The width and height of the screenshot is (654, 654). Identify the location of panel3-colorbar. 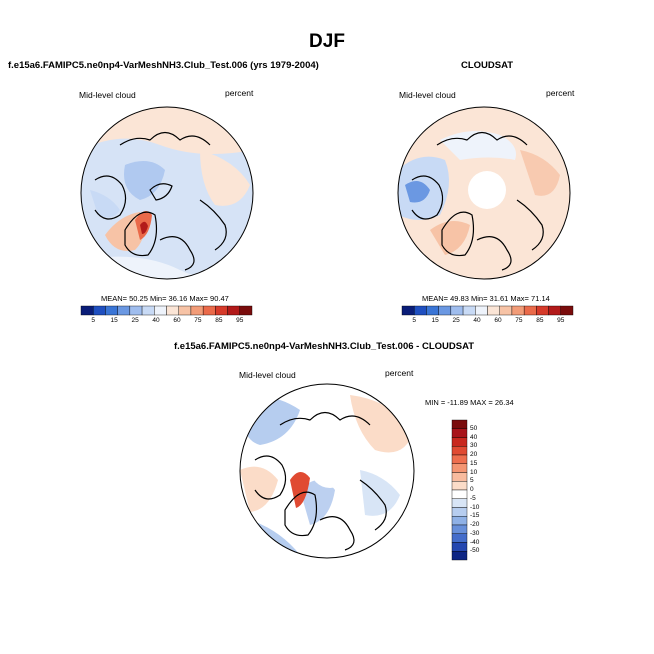
(459, 490).